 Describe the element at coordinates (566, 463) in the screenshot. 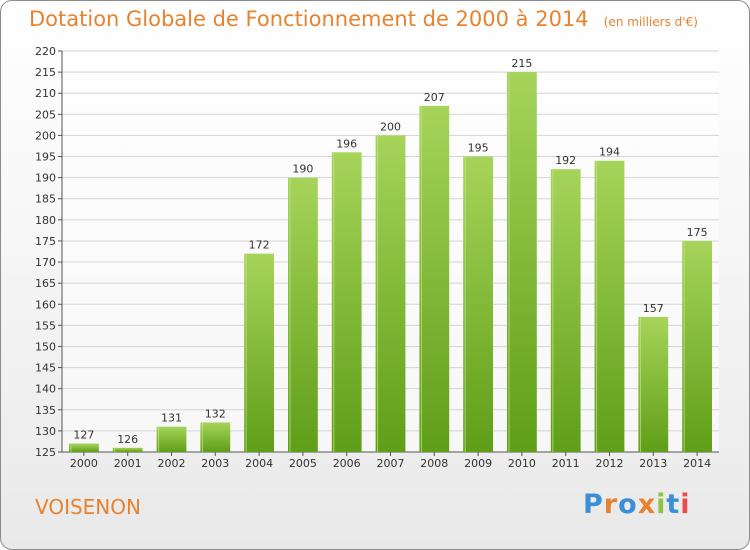

I see `x-tick-label-2011: 2011` at that location.